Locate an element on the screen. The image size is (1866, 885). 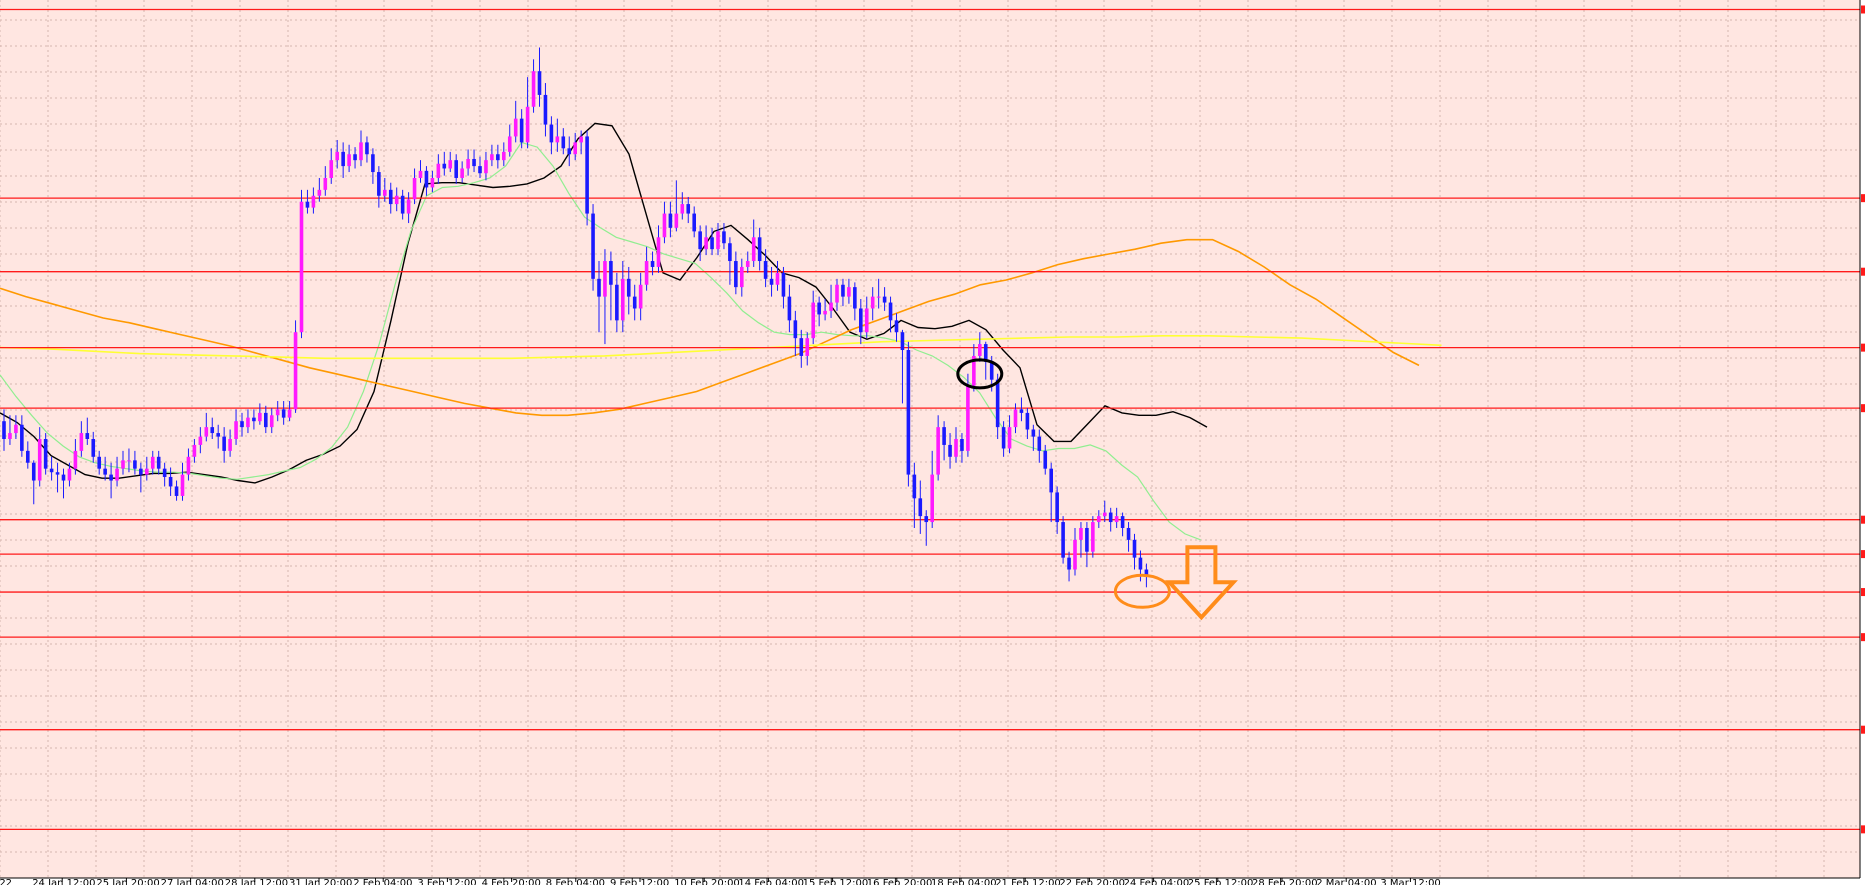
x-tick-label: 18 Feb 04:00 is located at coordinates (964, 881).